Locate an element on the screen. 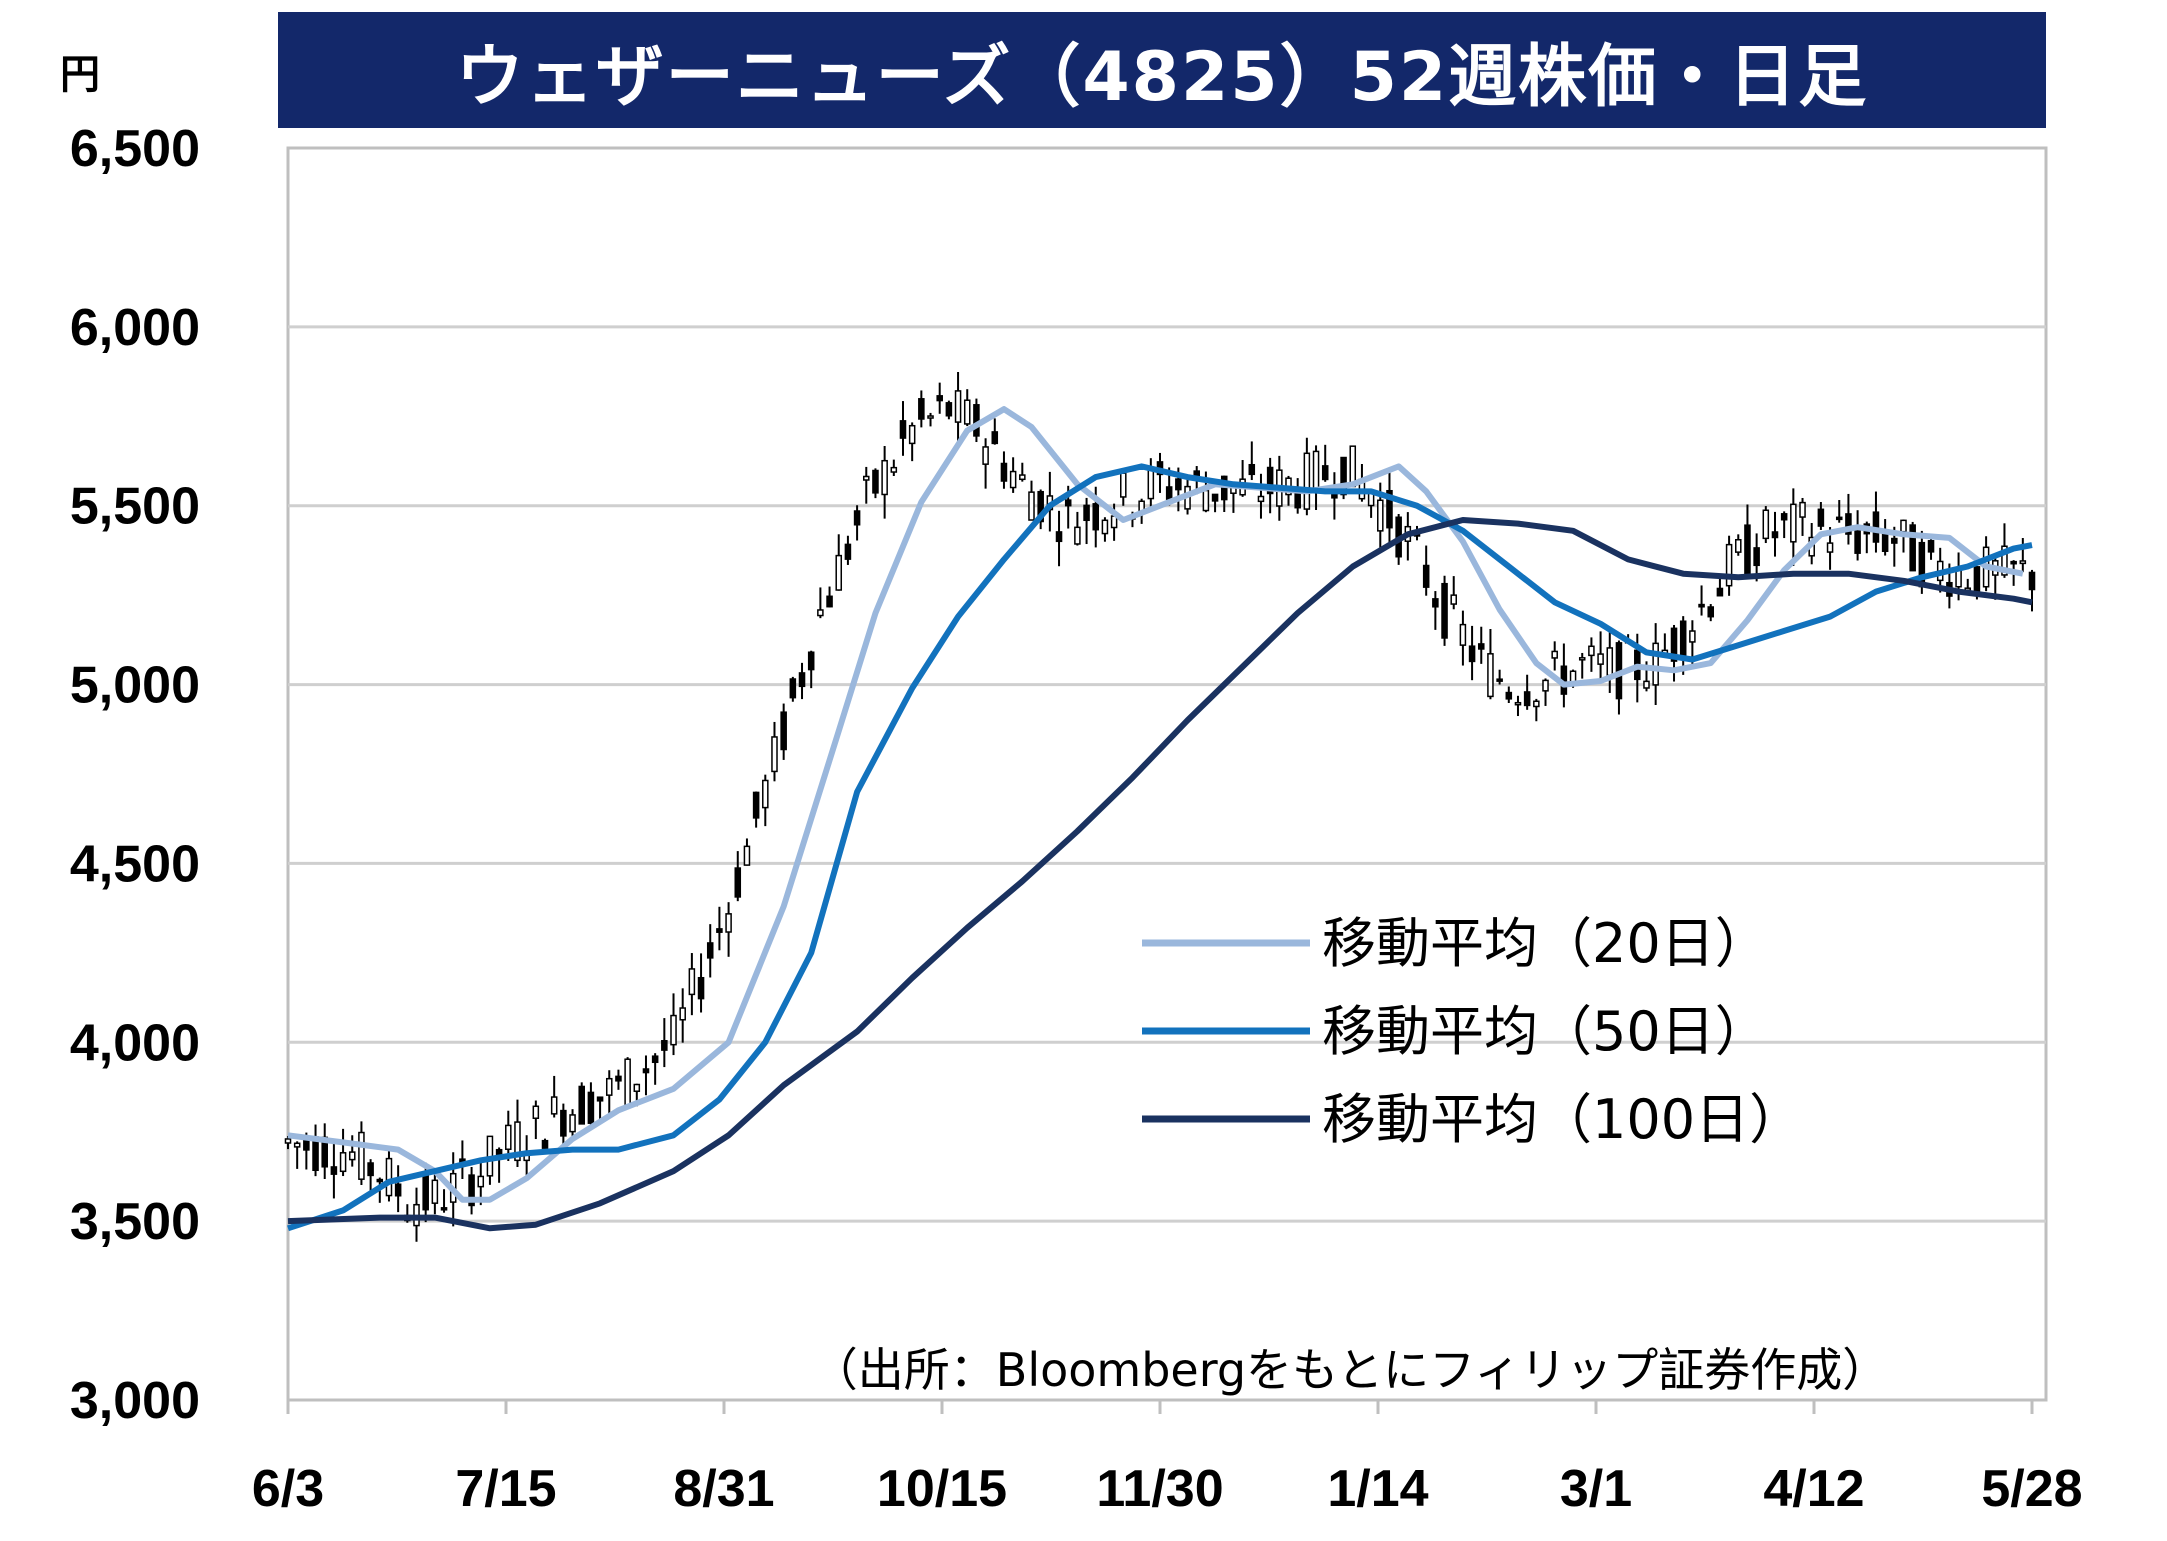 The width and height of the screenshot is (2167, 1541). y-tick-label: 3,500 is located at coordinates (135, 1222).